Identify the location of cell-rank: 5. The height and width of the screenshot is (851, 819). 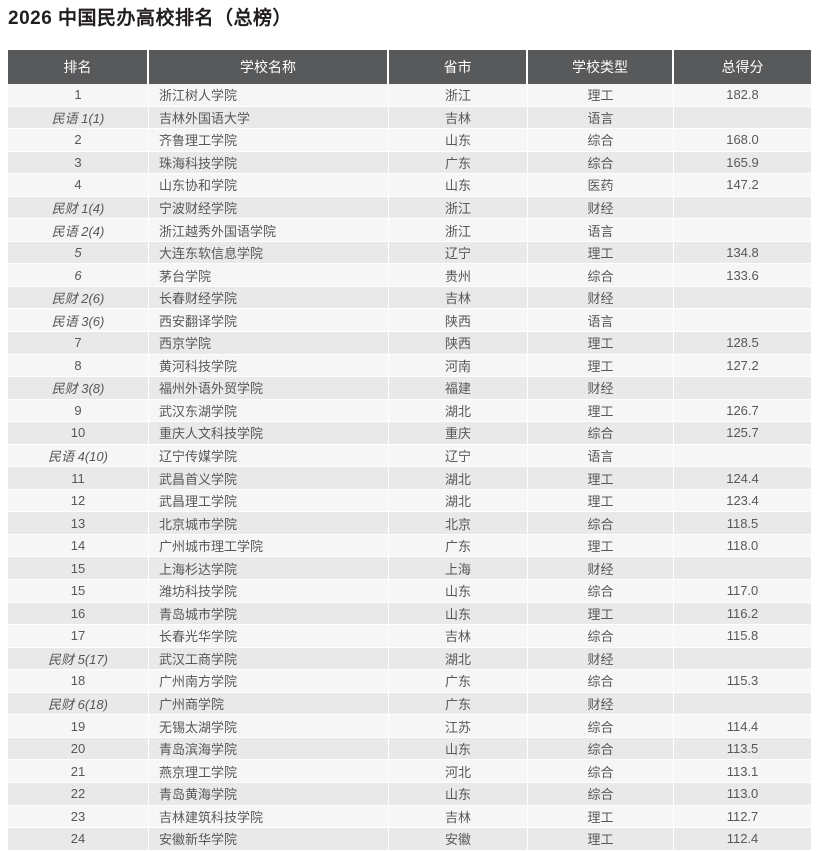
(78, 252).